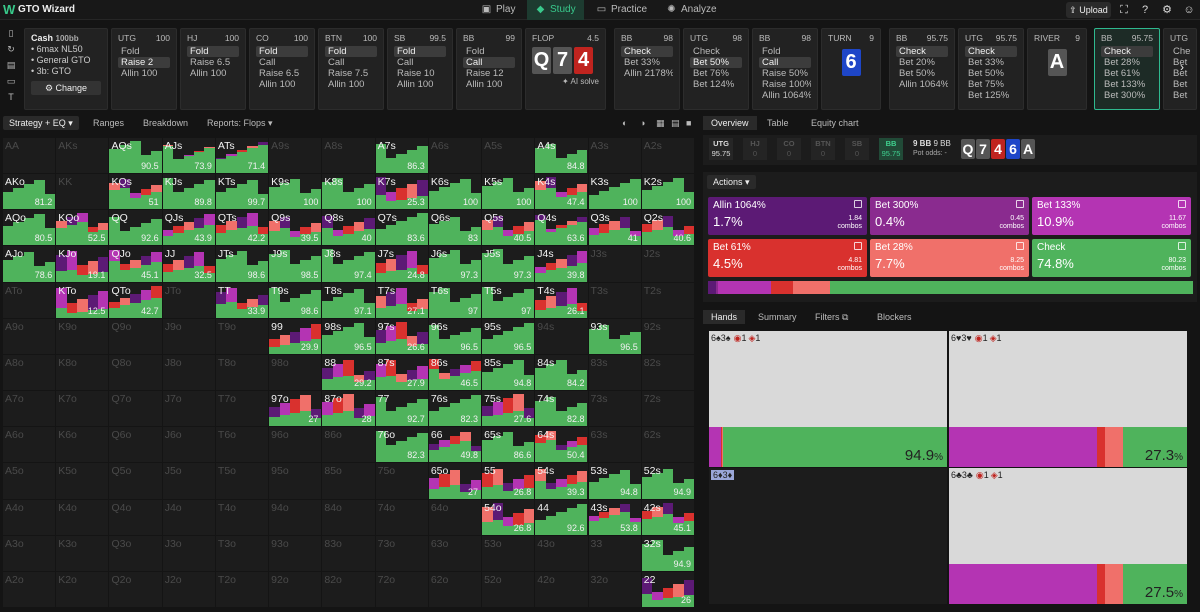 The image size is (1200, 612). Describe the element at coordinates (785, 73) in the screenshot. I see `node-option: Raise 50%` at that location.